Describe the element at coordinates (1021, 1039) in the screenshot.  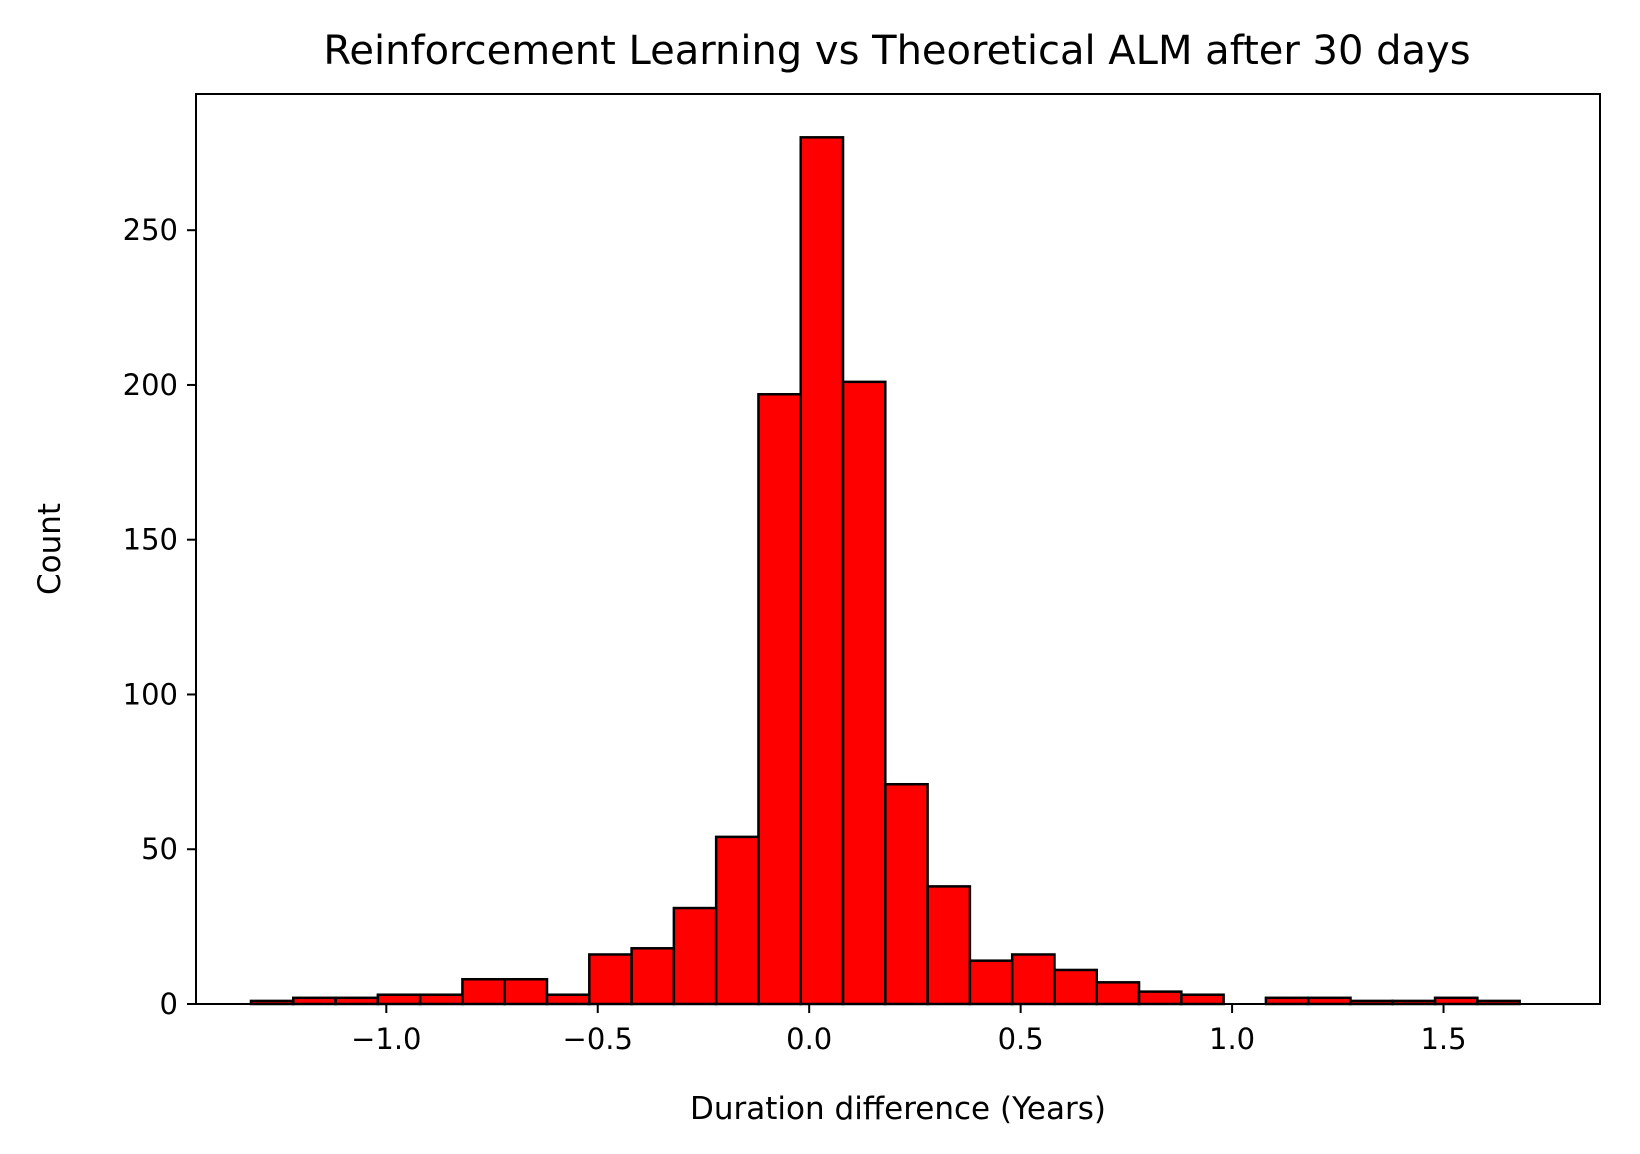
I see `x-tick-label: 0.5` at that location.